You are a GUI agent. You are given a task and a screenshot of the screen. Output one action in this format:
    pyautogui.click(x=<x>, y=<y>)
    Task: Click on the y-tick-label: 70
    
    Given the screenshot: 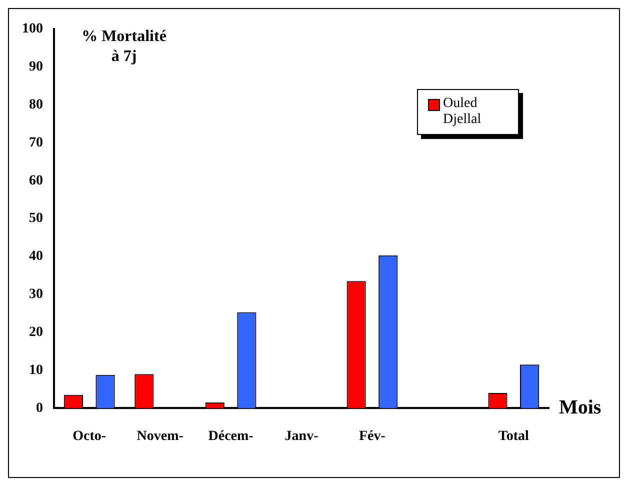 What is the action you would take?
    pyautogui.click(x=36, y=142)
    